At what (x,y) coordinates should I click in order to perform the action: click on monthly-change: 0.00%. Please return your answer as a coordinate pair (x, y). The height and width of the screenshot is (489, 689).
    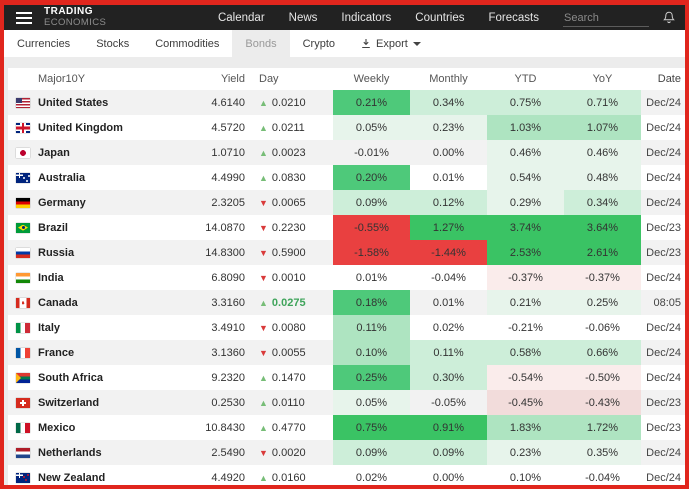
    Looking at the image, I should click on (448, 477).